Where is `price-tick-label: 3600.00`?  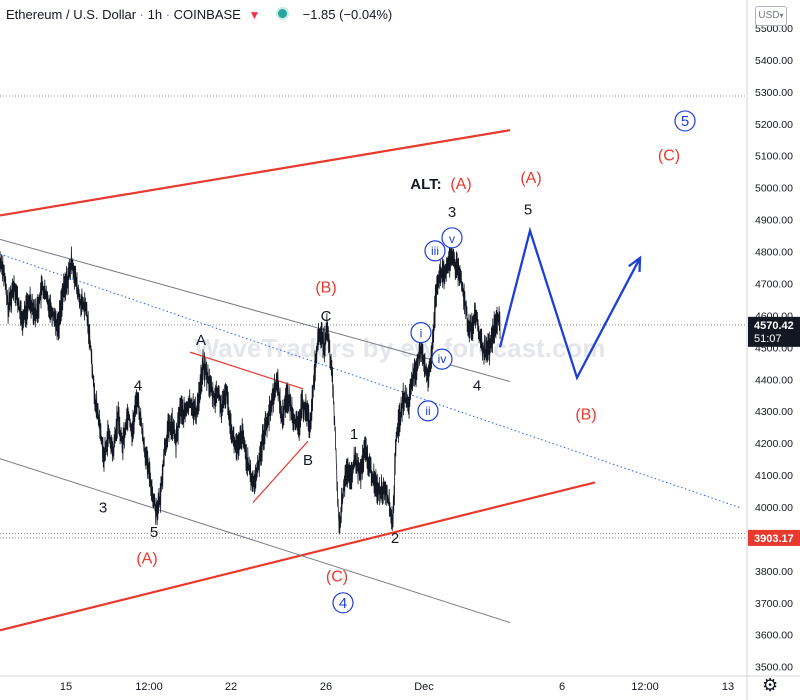 price-tick-label: 3600.00 is located at coordinates (774, 636).